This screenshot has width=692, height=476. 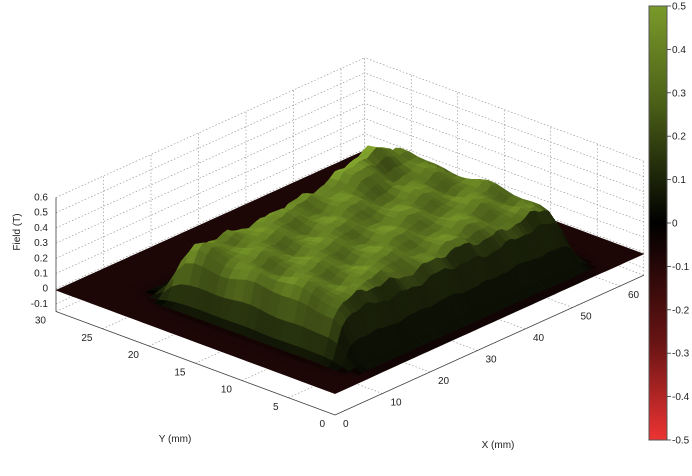 I want to click on colorbar-tick-label: 0.4, so click(x=679, y=50).